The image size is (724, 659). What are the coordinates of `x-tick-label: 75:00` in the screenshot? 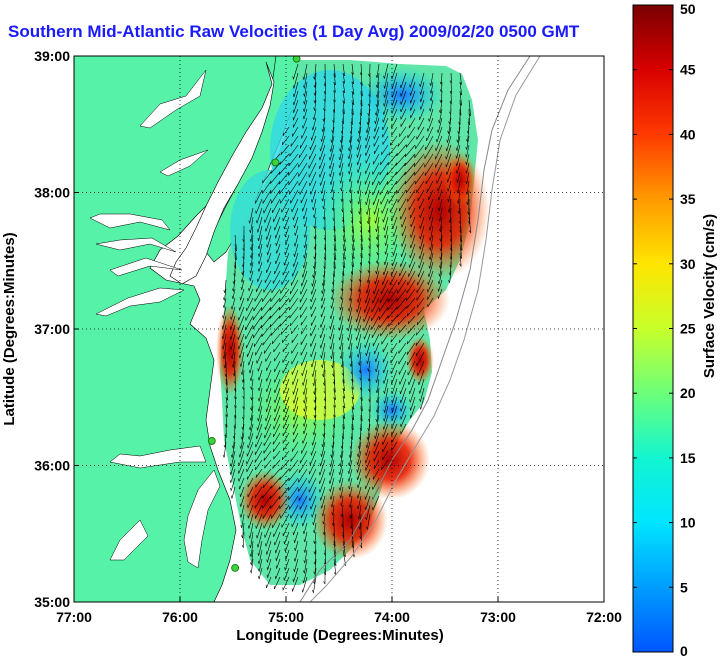 It's located at (286, 617).